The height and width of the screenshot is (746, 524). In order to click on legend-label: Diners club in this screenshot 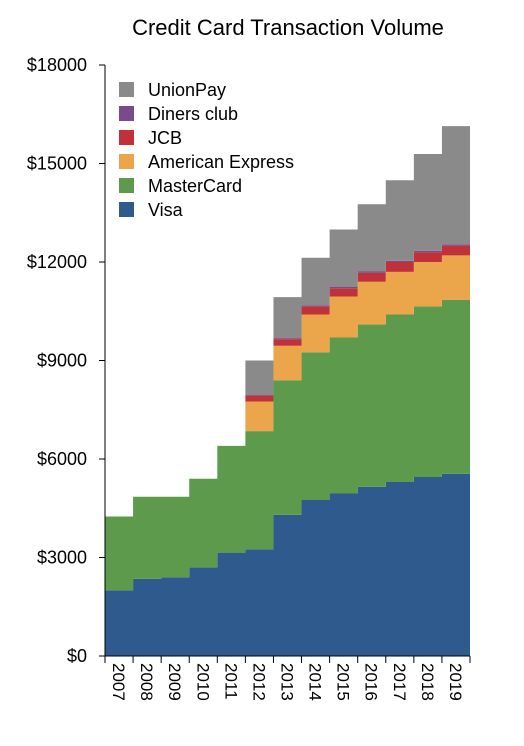, I will do `click(193, 114)`.